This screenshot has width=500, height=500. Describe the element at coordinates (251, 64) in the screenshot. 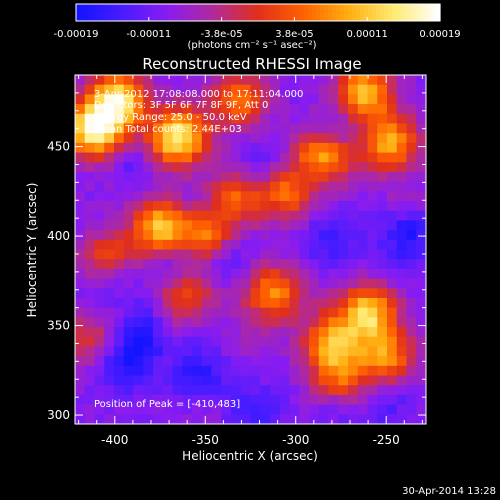

I see `chart-title: Reconstructed RHESSI Image` at that location.